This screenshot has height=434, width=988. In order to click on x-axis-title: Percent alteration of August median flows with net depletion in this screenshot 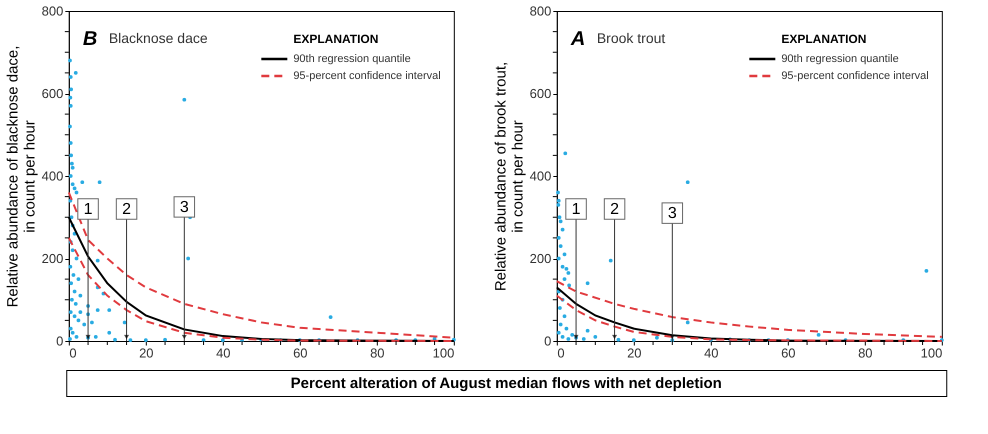, I will do `click(506, 383)`.